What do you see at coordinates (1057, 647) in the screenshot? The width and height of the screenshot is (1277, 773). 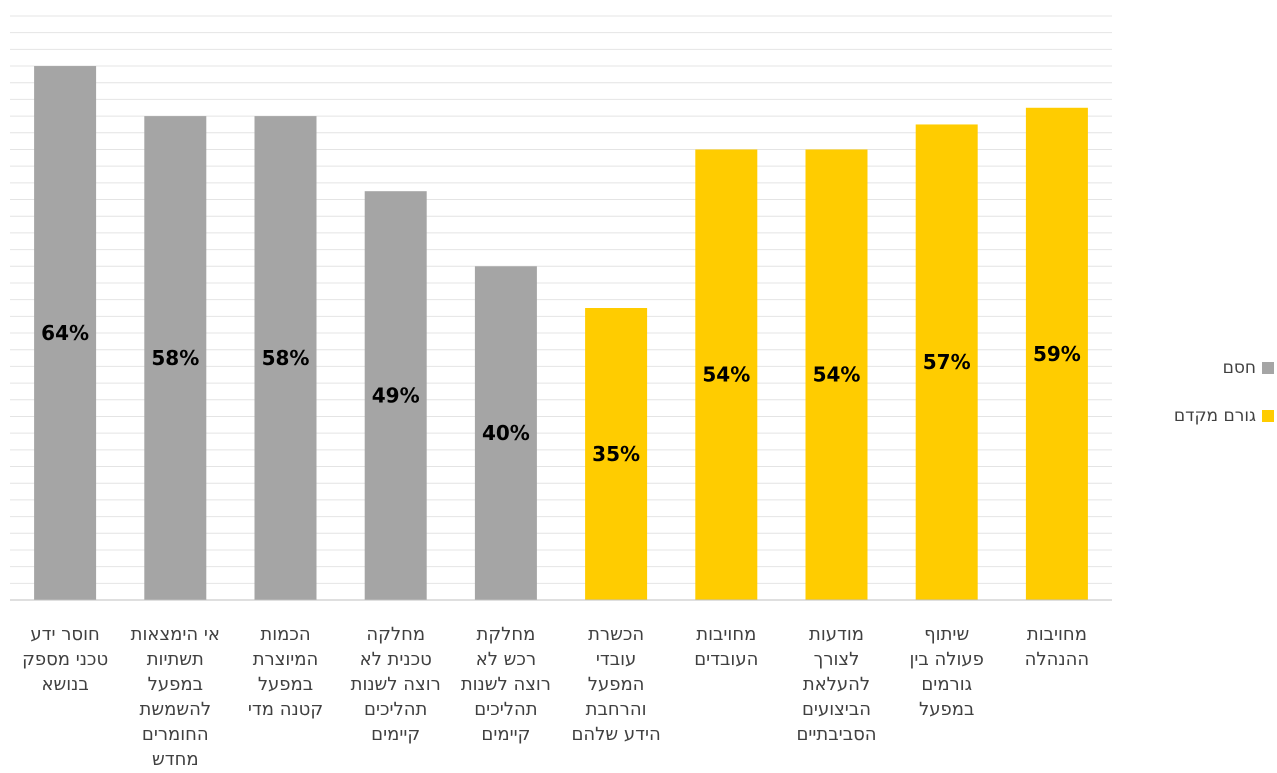 I see `category-label: מחויבות ההנהלה` at bounding box center [1057, 647].